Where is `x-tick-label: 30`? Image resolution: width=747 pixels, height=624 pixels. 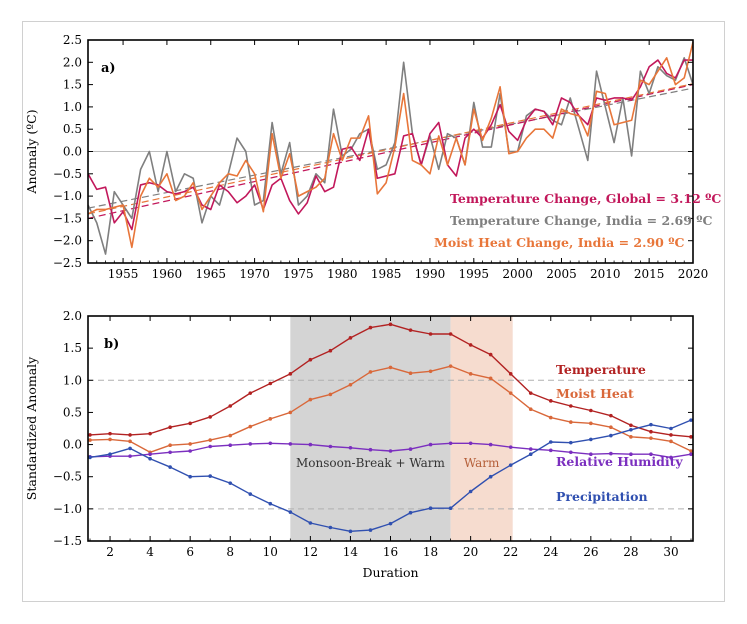 x-tick-label: 30 is located at coordinates (670, 552).